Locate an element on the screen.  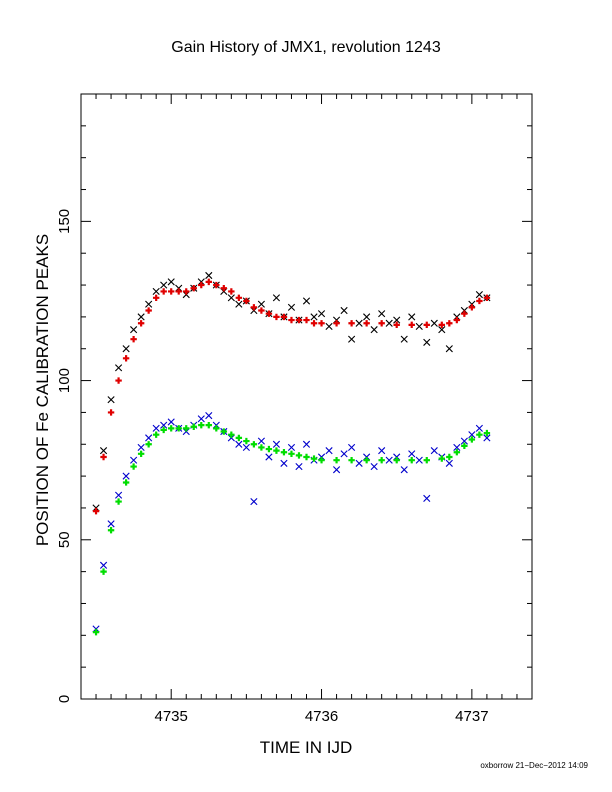
x-tick-label: 4737 is located at coordinates (471, 716).